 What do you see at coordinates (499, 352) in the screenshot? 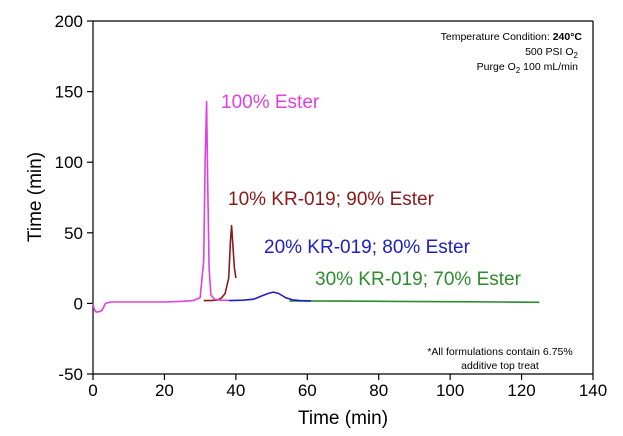
I see `footnote-line-1: *All formulations contain 6.75%` at bounding box center [499, 352].